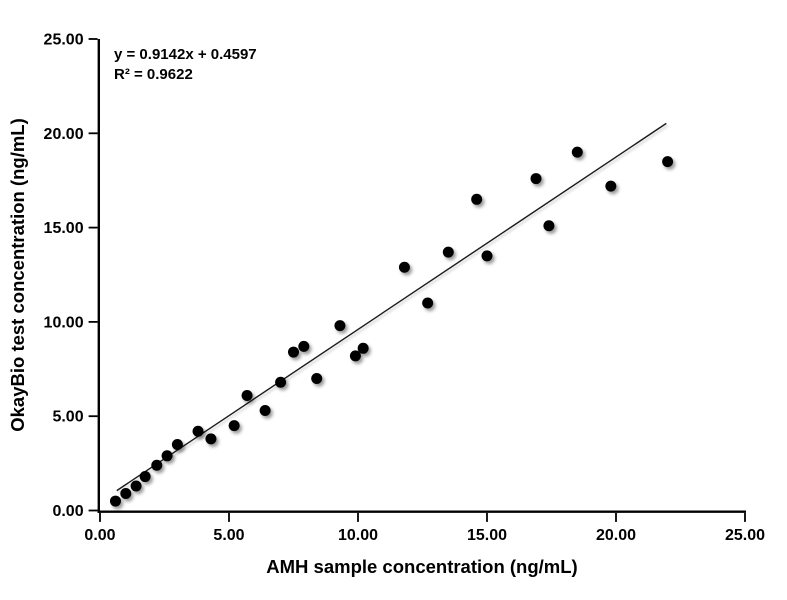 The image size is (787, 600). I want to click on y-tick-label: 0.00, so click(67, 511).